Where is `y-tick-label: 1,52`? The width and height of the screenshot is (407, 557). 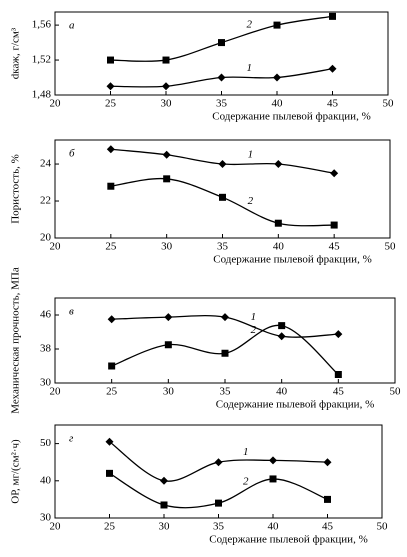 y-tick-label: 1,52 is located at coordinates (41, 60).